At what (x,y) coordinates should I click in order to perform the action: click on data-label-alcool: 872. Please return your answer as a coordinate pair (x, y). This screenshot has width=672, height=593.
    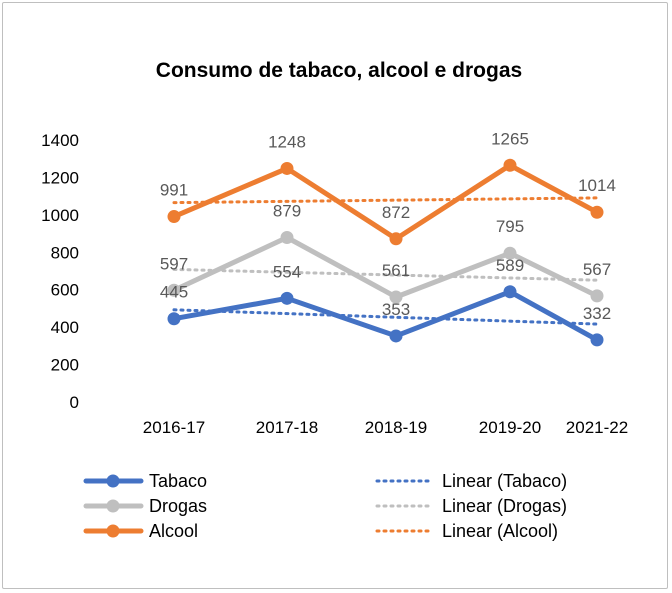
    Looking at the image, I should click on (396, 212).